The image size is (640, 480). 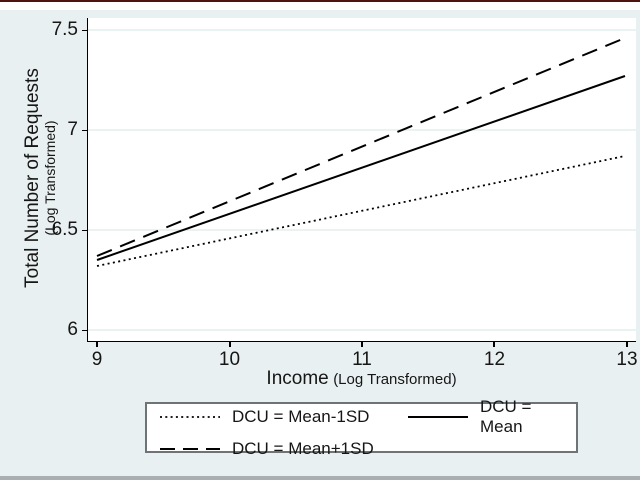 What do you see at coordinates (72, 329) in the screenshot?
I see `y-tick-label: 6` at bounding box center [72, 329].